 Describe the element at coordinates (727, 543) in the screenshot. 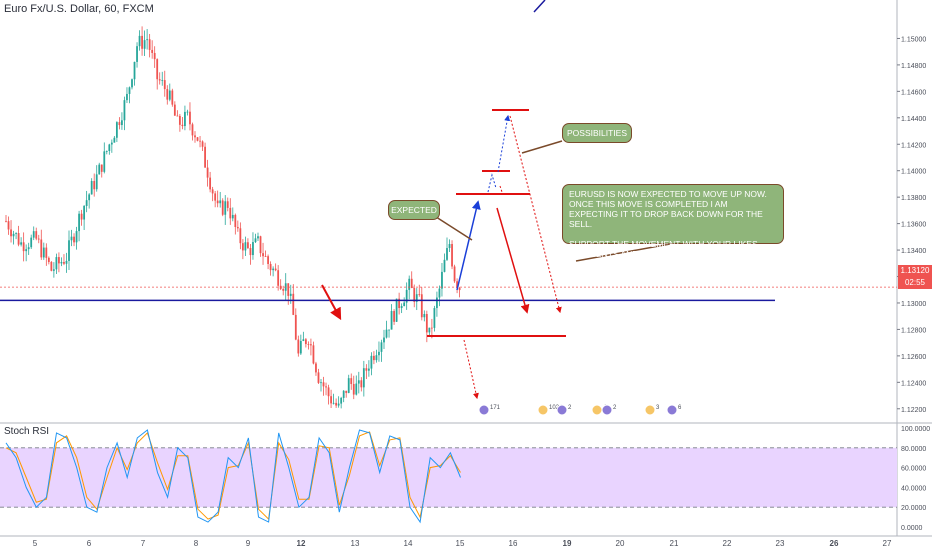

I see `time-tick-label: 22` at that location.